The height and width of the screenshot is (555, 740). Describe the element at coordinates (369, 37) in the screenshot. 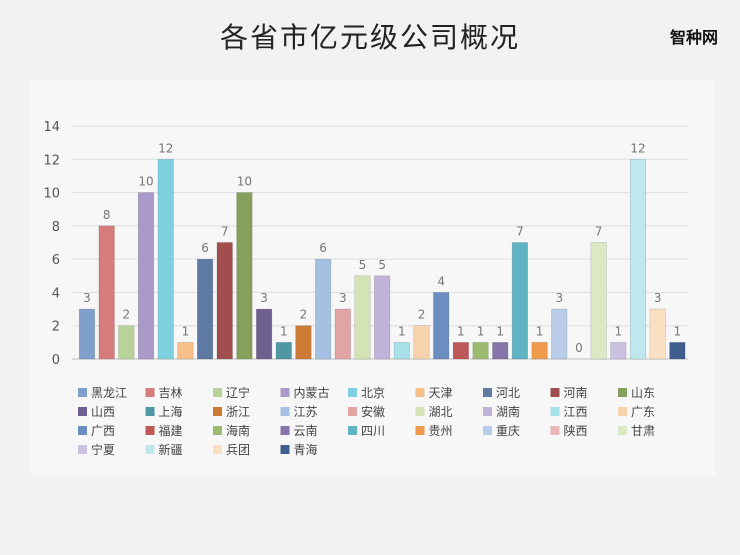

I see `chart-title: 各省市亿元级公司概况` at that location.